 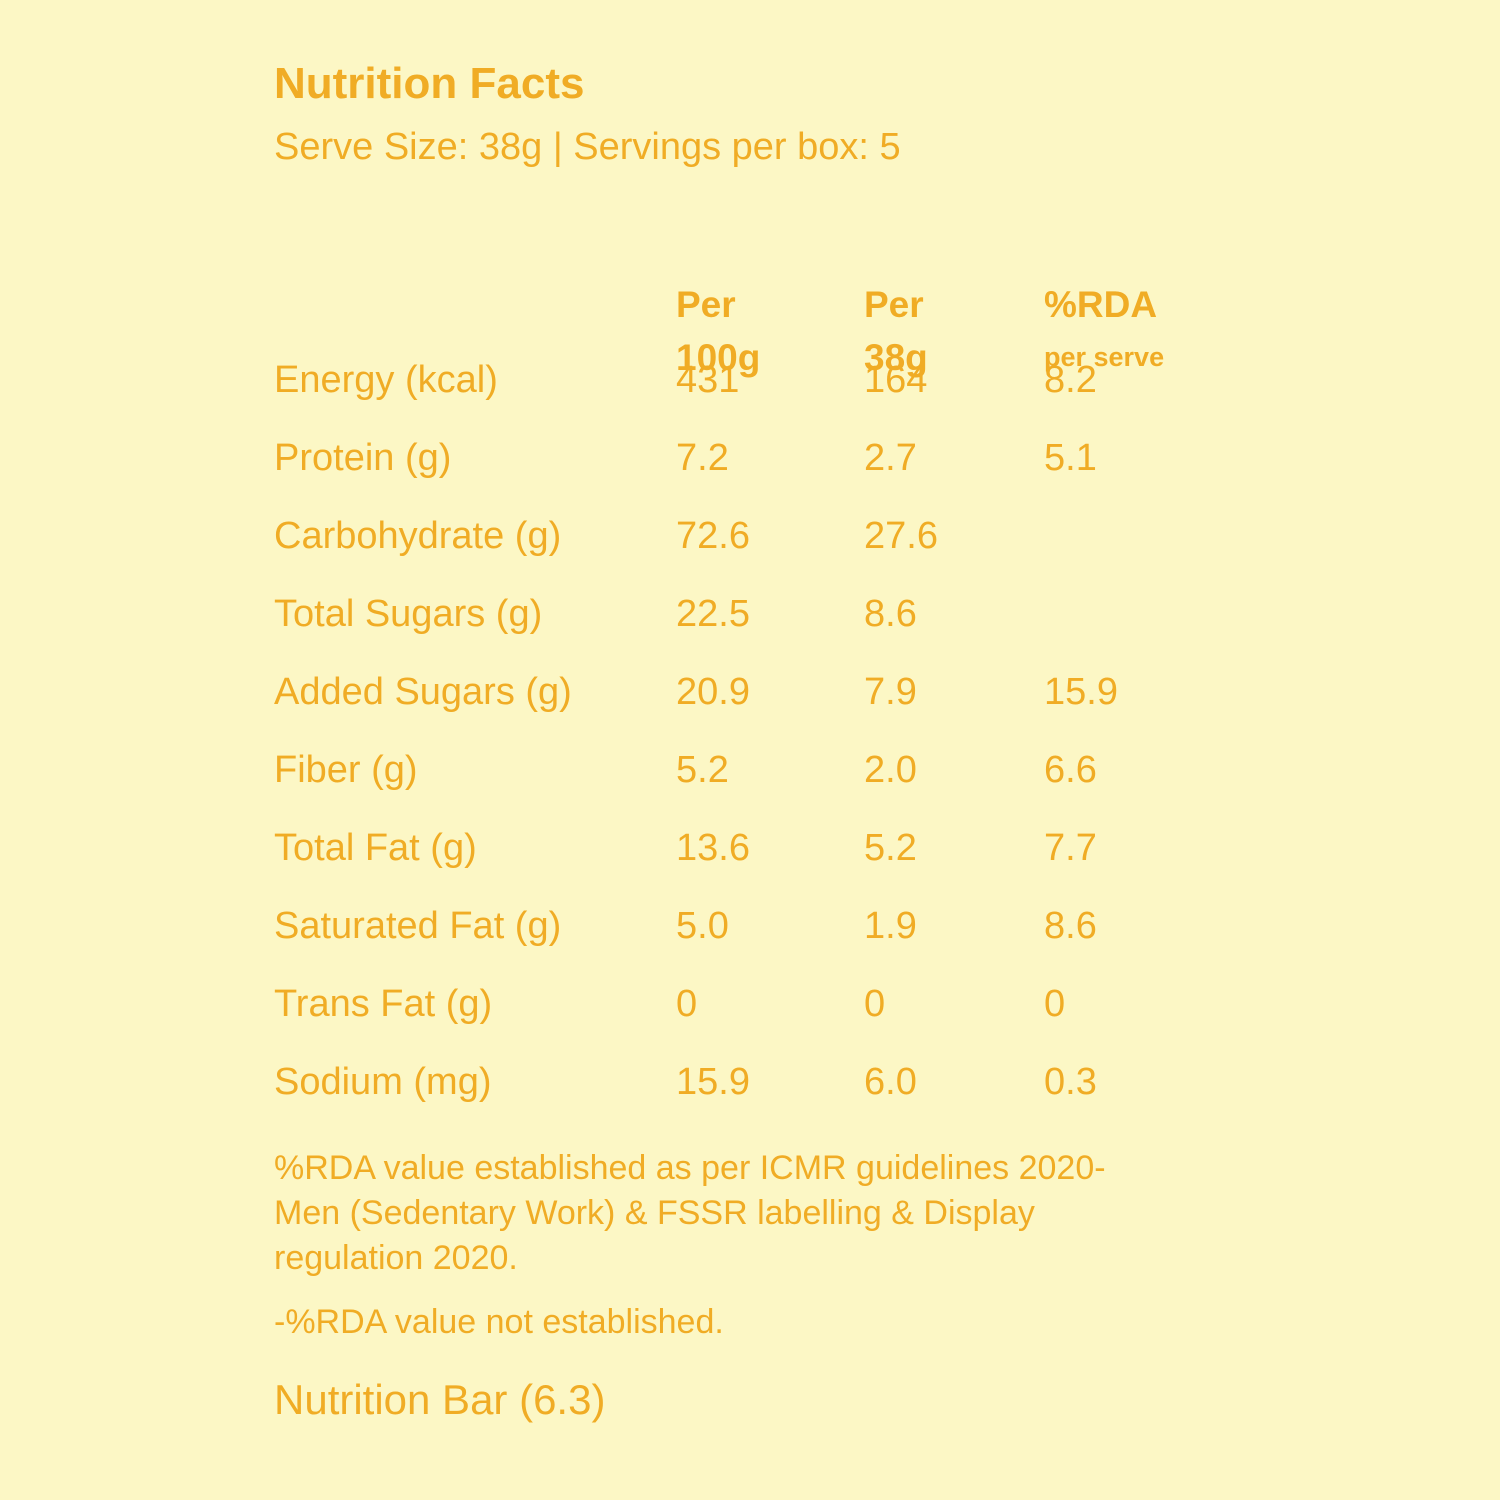 I want to click on value-per-serve: 6.0, so click(x=890, y=1082).